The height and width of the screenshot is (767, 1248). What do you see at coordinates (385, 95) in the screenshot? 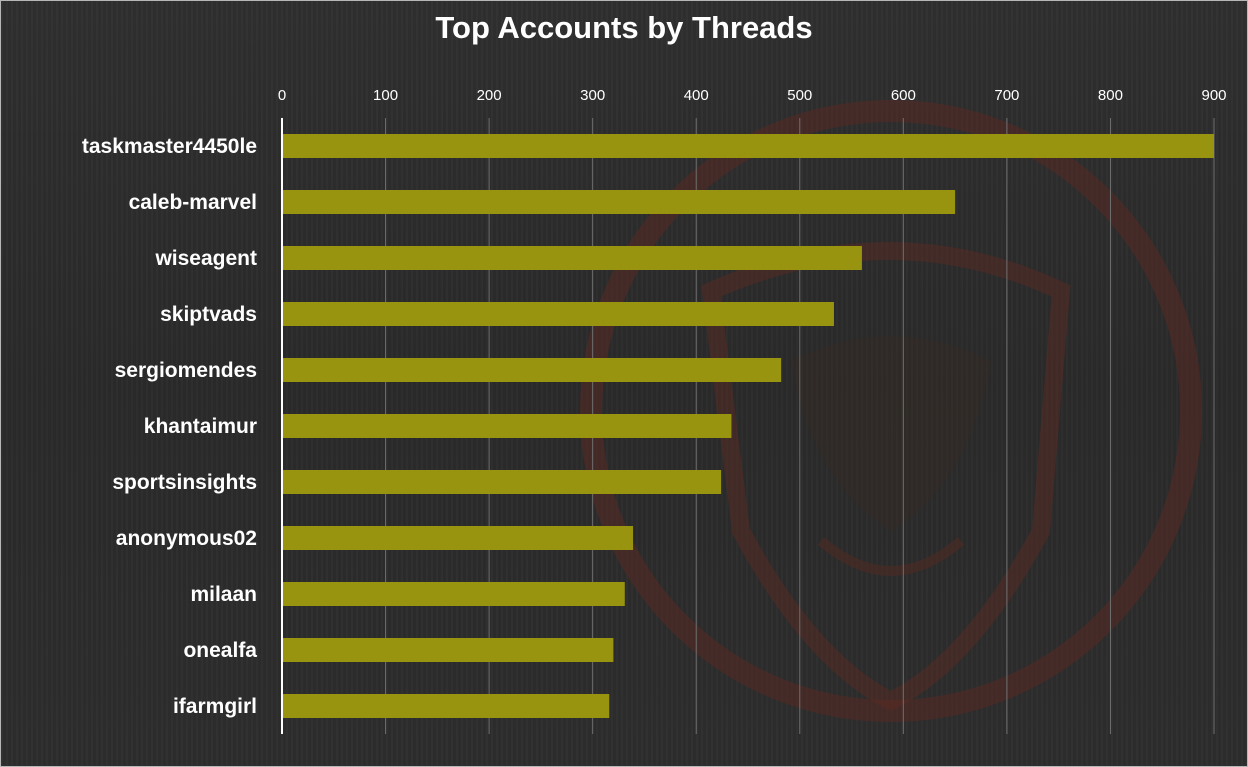
I see `x-tick-label: 100` at bounding box center [385, 95].